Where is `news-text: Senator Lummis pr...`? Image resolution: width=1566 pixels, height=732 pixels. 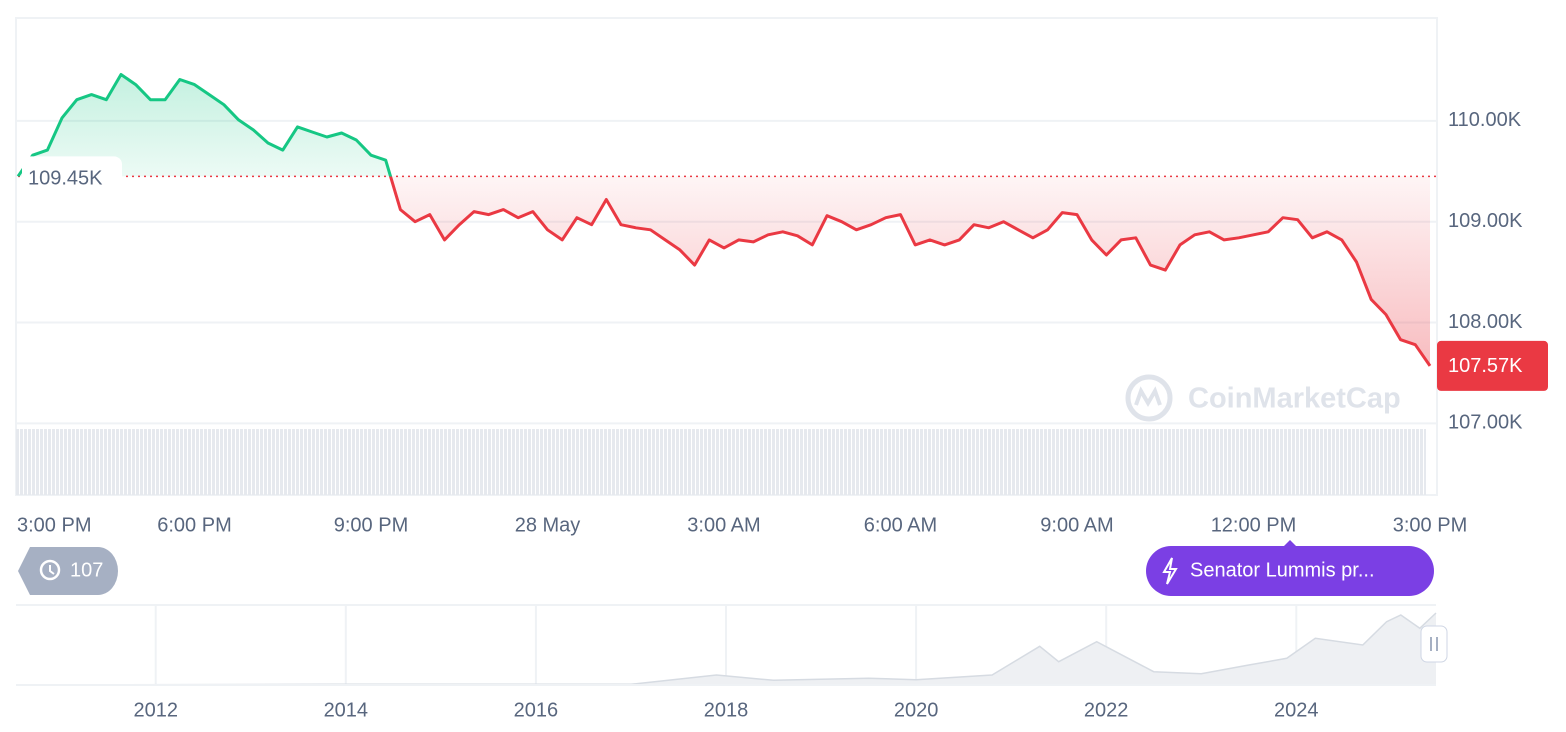 news-text: Senator Lummis pr... is located at coordinates (1282, 570).